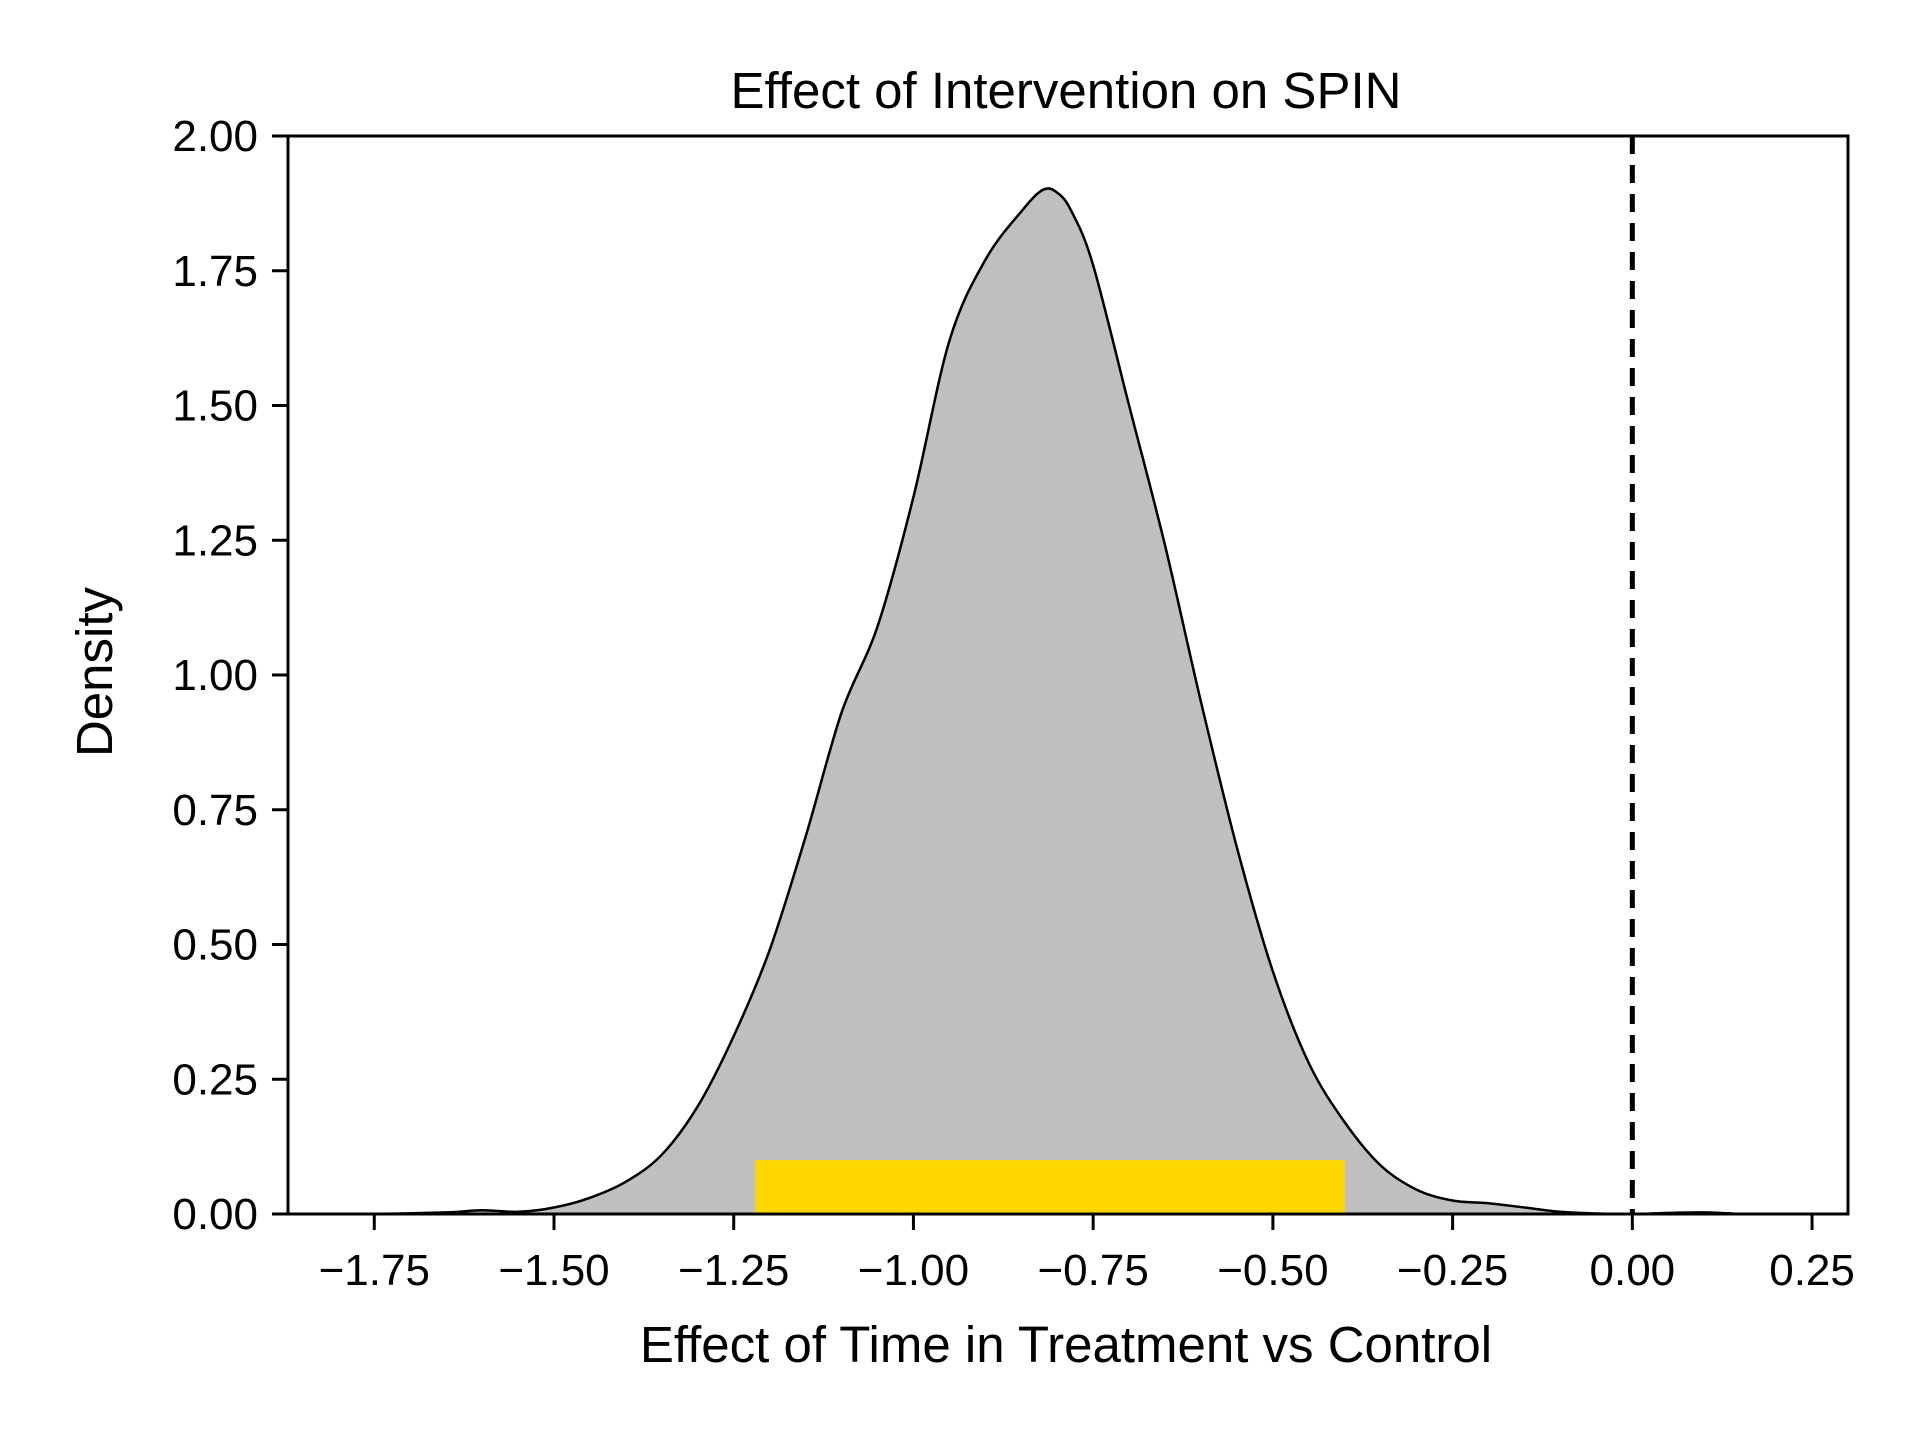  What do you see at coordinates (1812, 1270) in the screenshot?
I see `x-tick-label: 0.25` at bounding box center [1812, 1270].